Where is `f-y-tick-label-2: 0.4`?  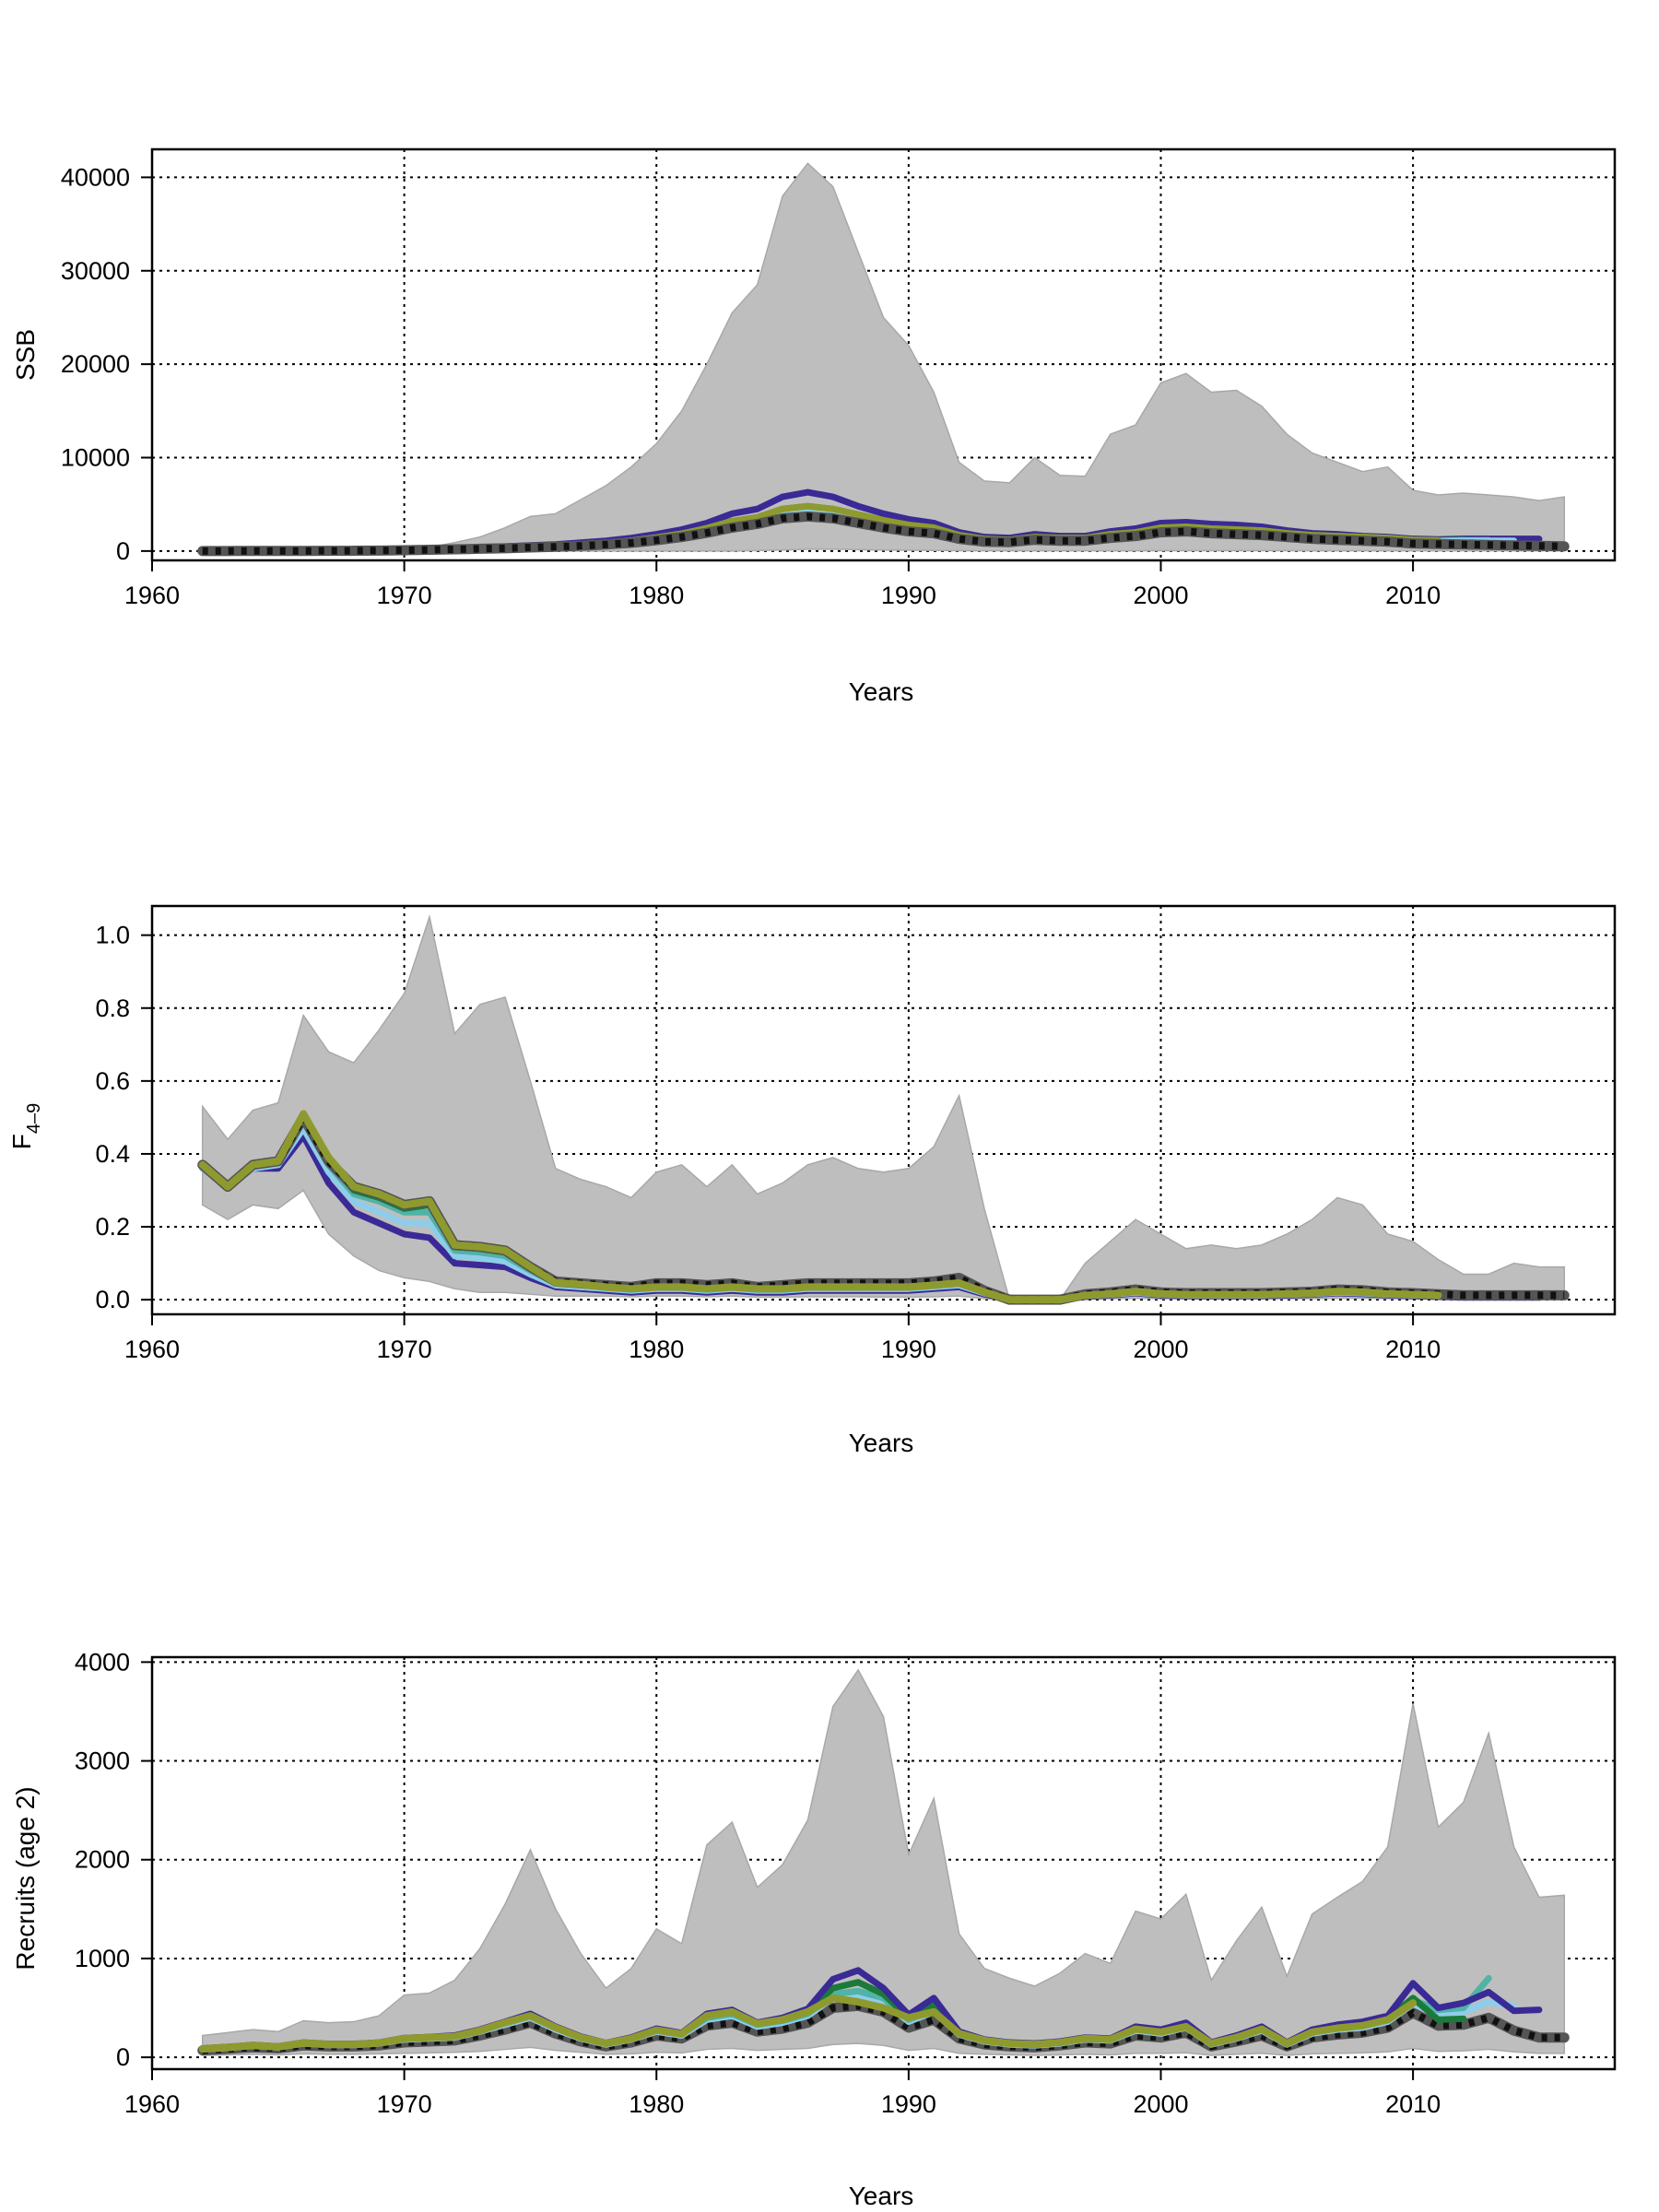 f-y-tick-label-2: 0.4 is located at coordinates (112, 1154).